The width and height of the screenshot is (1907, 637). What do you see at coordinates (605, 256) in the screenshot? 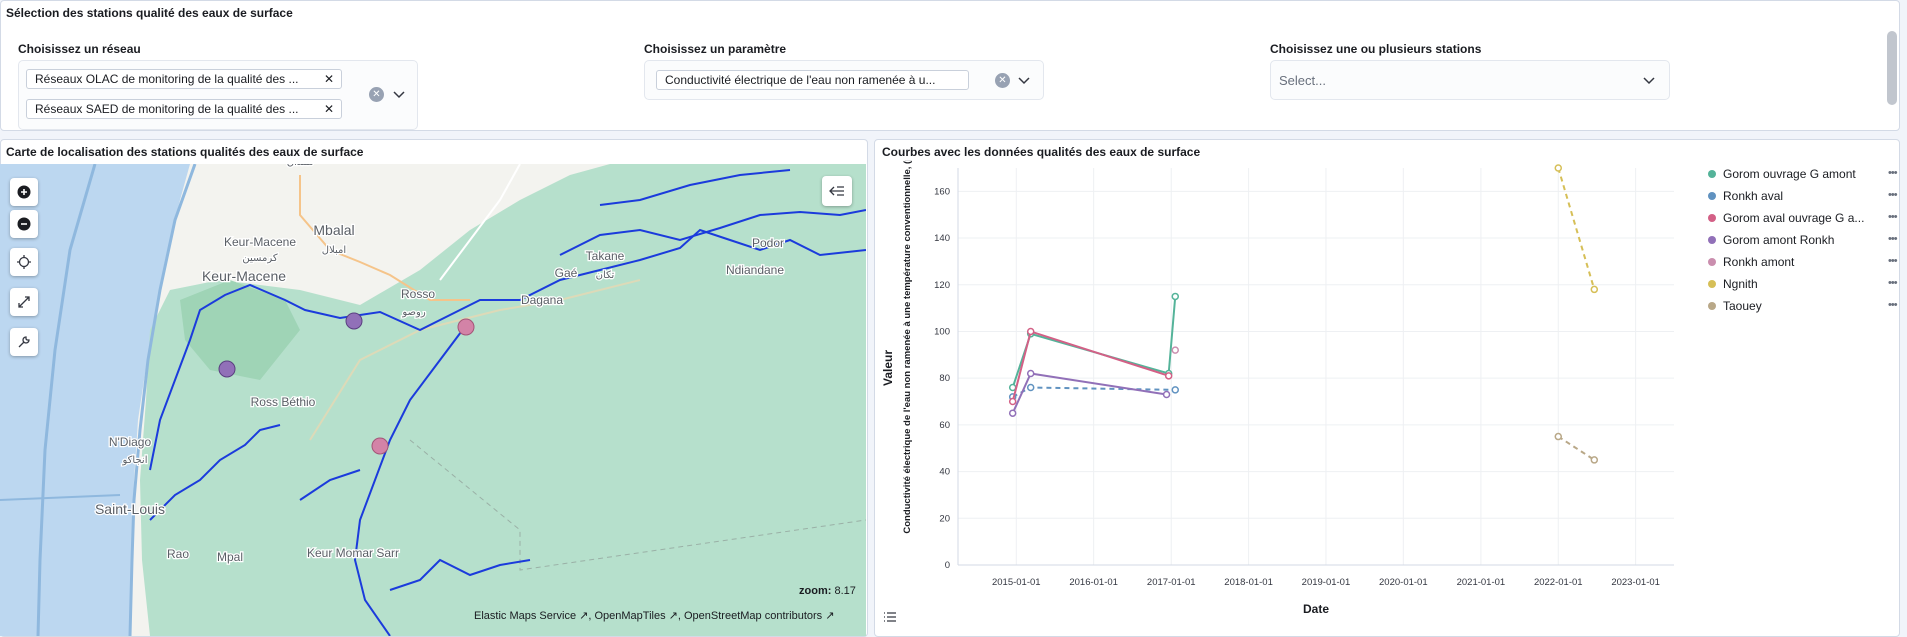
I see `map-place-label: Takane` at bounding box center [605, 256].